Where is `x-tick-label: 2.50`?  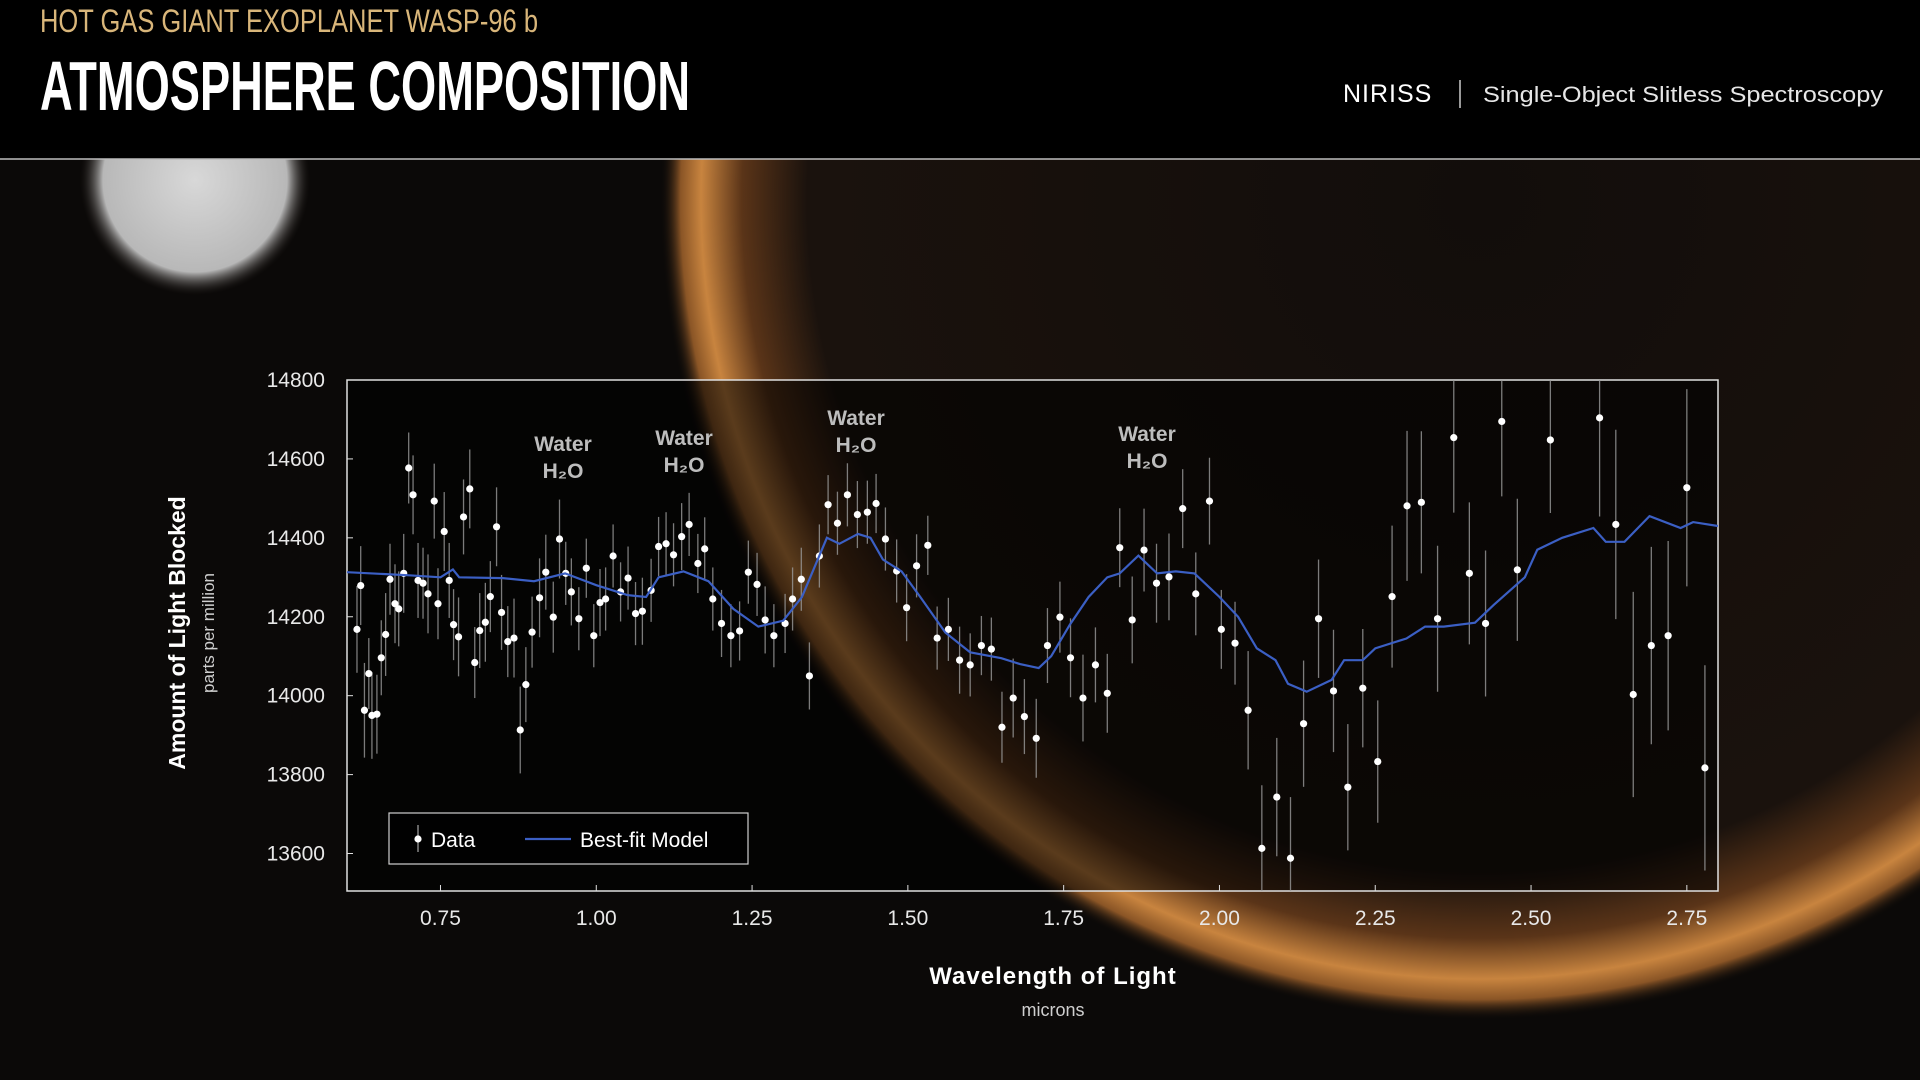
x-tick-label: 2.50 is located at coordinates (1531, 918).